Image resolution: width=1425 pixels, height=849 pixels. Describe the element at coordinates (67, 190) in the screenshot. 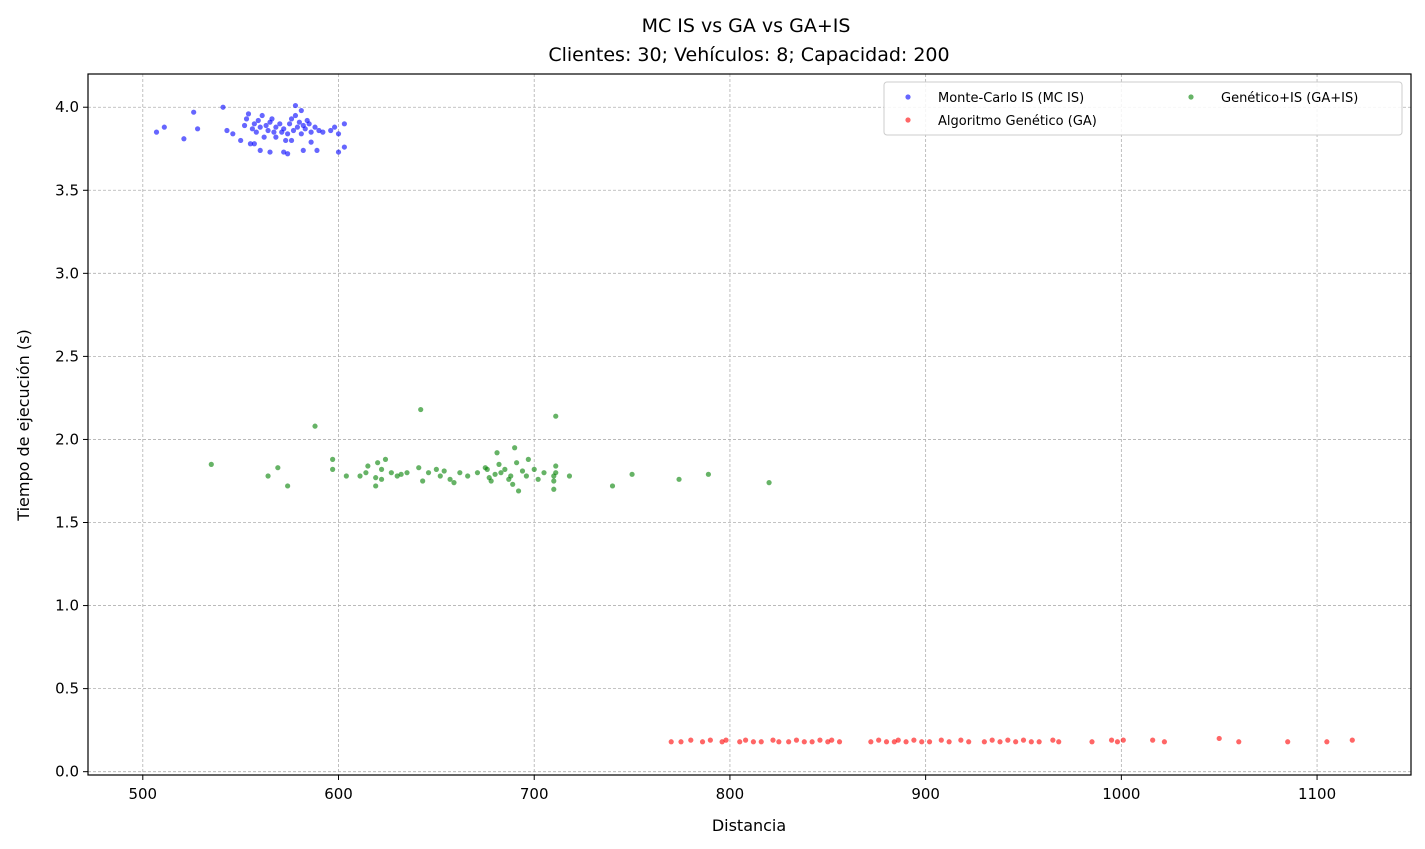

I see `y-tick-label: 3.5` at that location.